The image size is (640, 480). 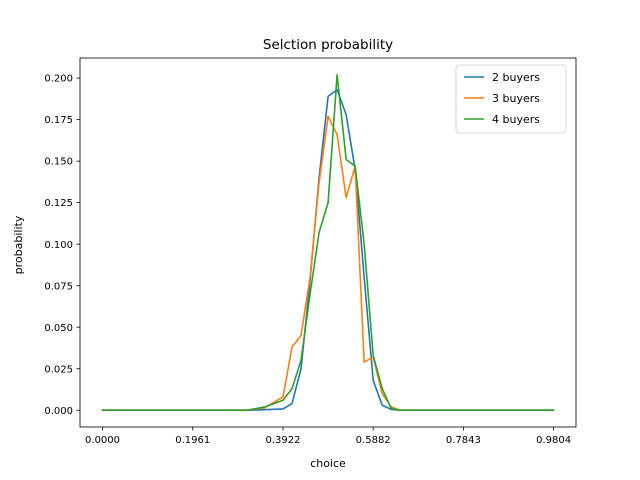 What do you see at coordinates (553, 440) in the screenshot?
I see `x-tick-label: 0.9804` at bounding box center [553, 440].